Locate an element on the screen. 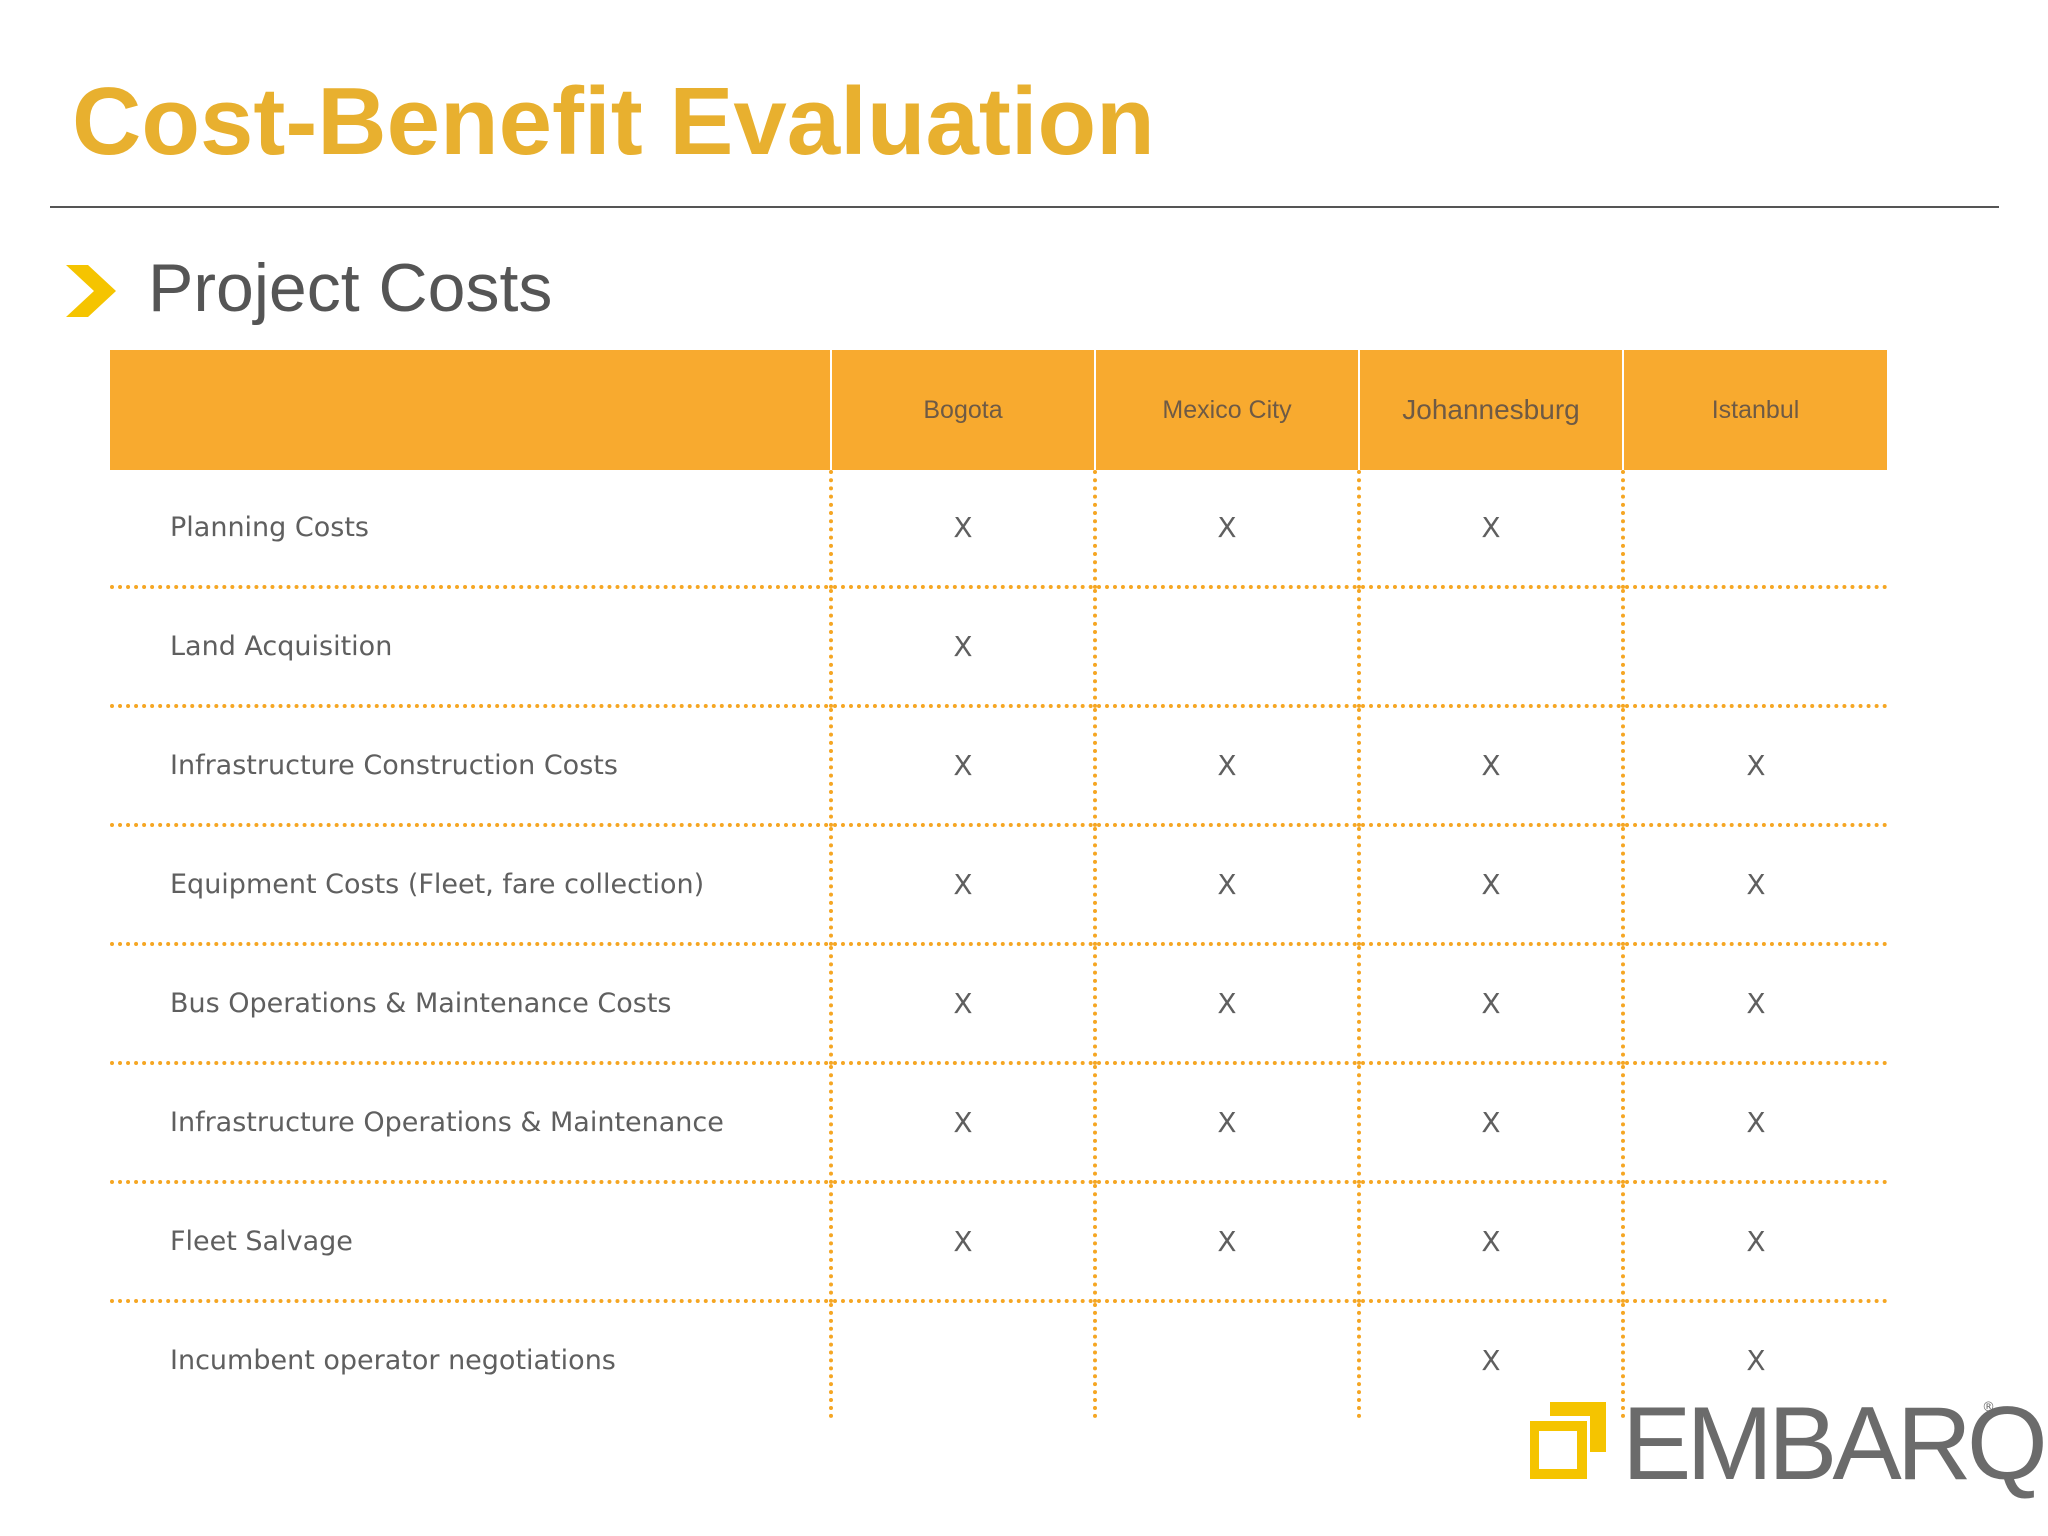 The width and height of the screenshot is (2048, 1536). row-label: Incumbent operator negotiations is located at coordinates (470, 1358).